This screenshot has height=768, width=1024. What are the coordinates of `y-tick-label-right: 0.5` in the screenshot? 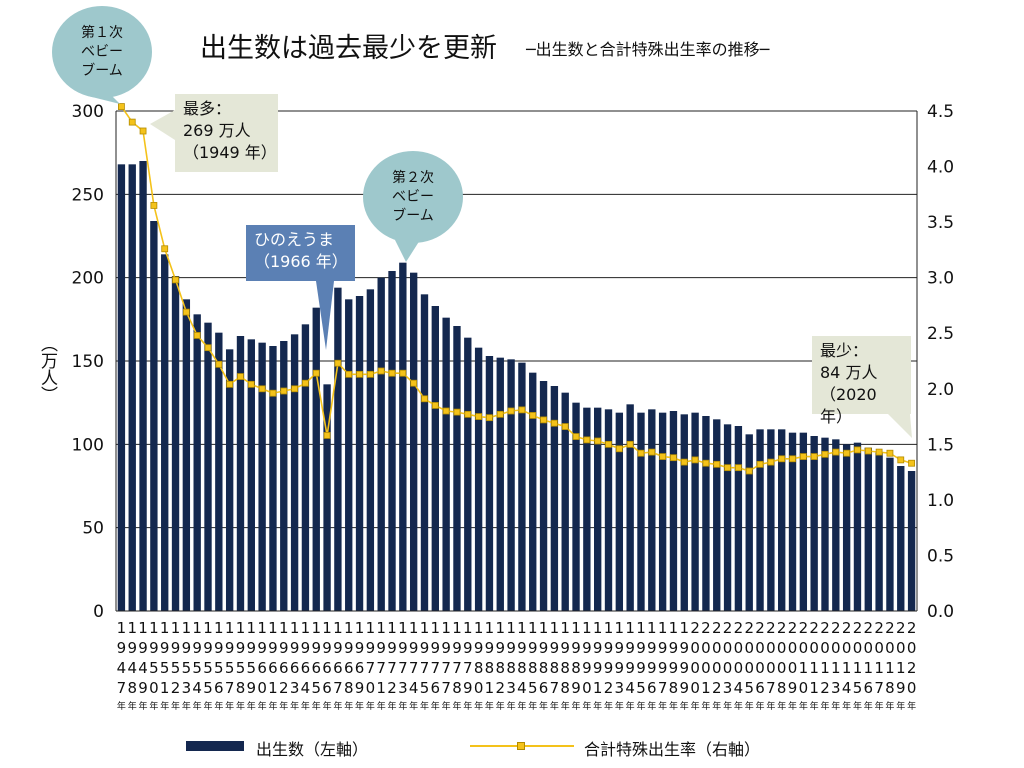 It's located at (940, 556).